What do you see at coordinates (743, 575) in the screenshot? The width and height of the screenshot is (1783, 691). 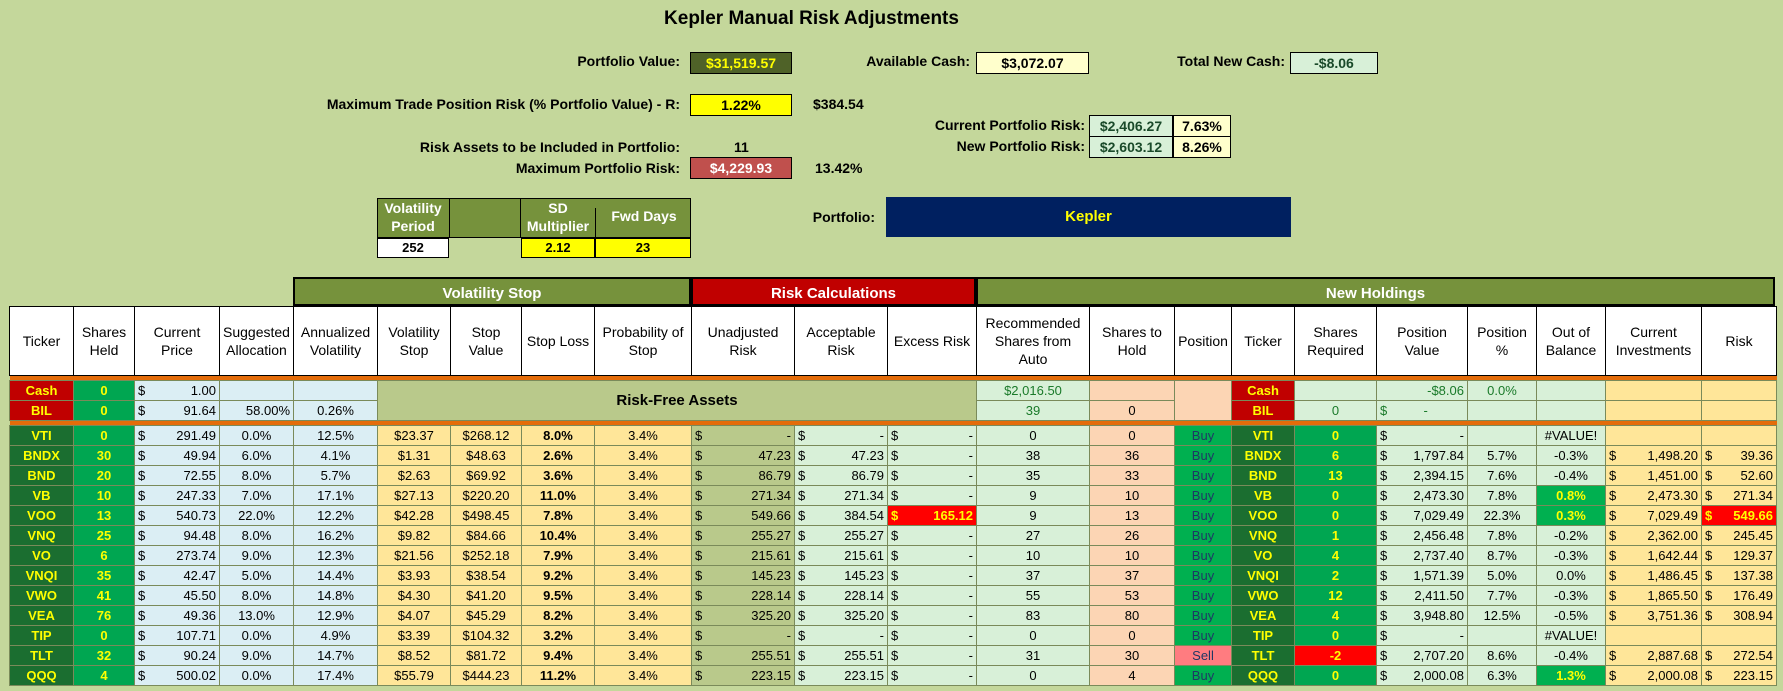 I see `unadjusted-risk-cell: $145.23` at bounding box center [743, 575].